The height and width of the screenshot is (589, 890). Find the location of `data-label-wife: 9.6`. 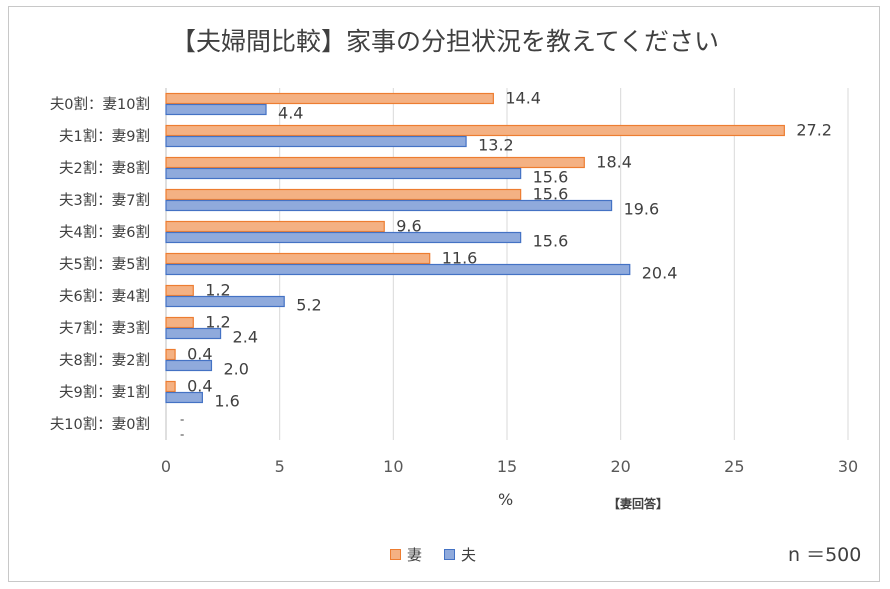

data-label-wife: 9.6 is located at coordinates (408, 226).